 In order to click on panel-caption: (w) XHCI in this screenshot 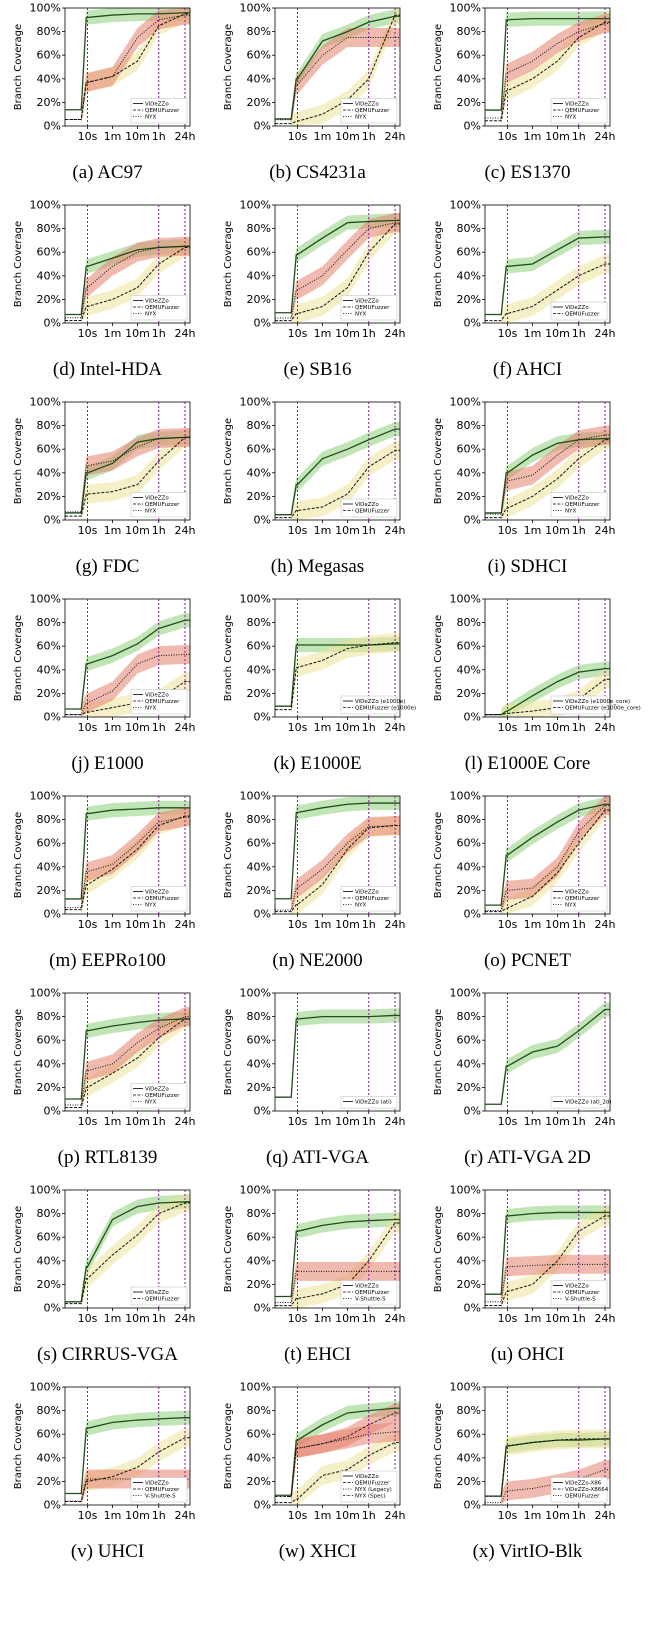, I will do `click(318, 1551)`.